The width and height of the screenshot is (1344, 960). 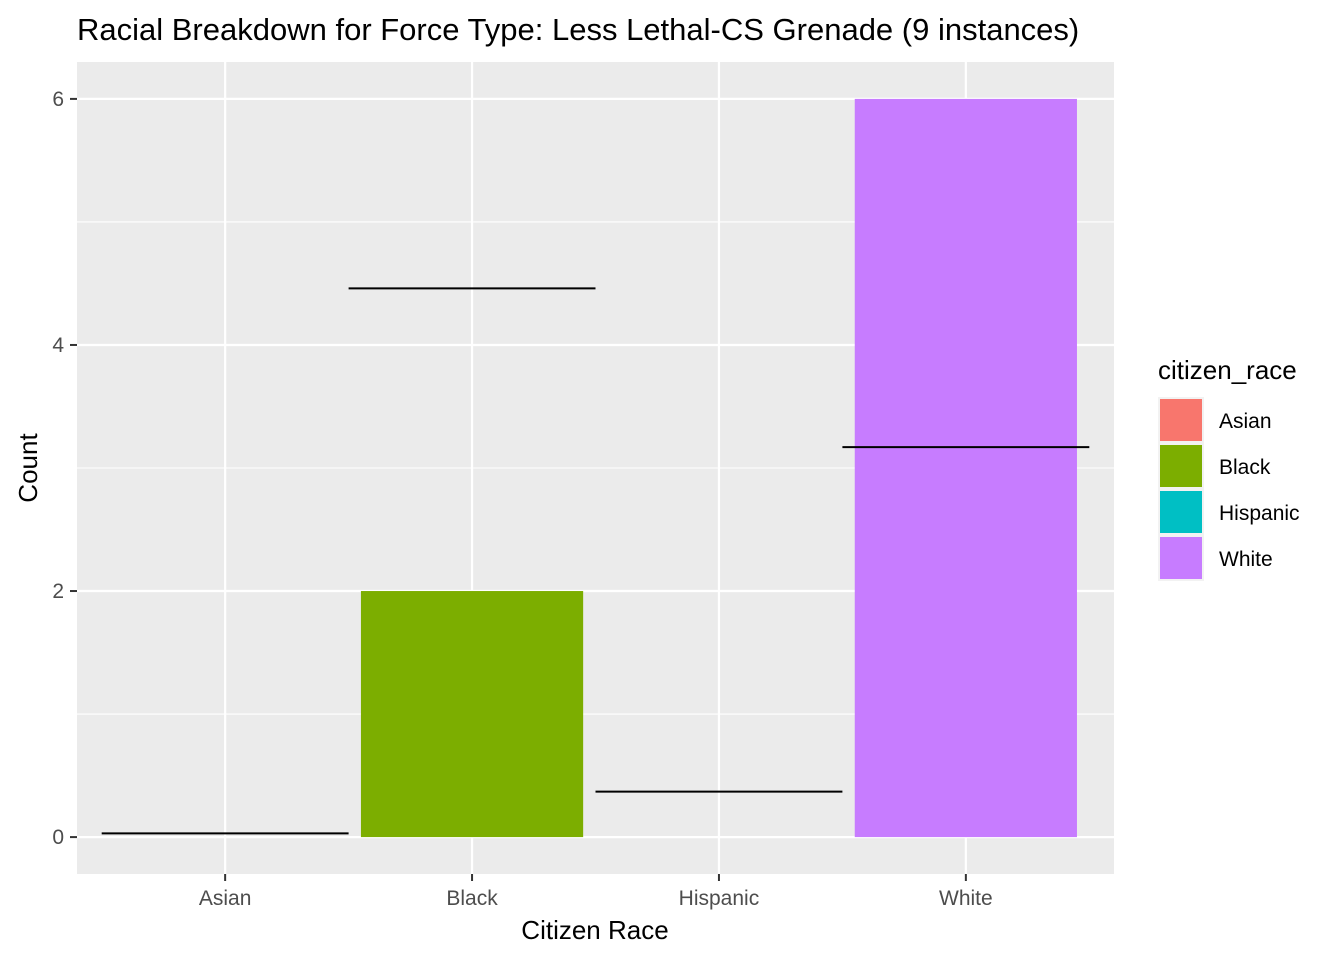 I want to click on y-axis-title: Count, so click(x=28, y=468).